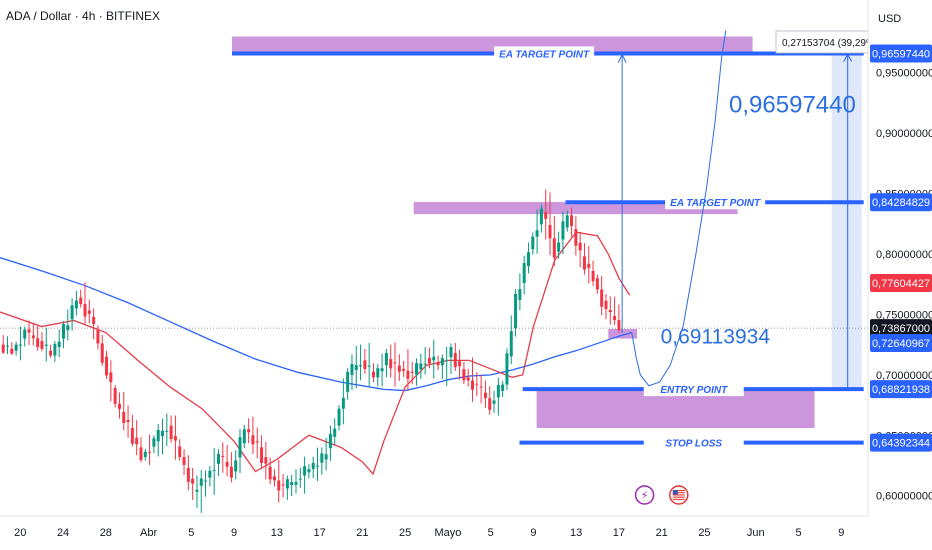 This screenshot has width=932, height=550. What do you see at coordinates (901, 202) in the screenshot?
I see `price-badge: 0,84284829` at bounding box center [901, 202].